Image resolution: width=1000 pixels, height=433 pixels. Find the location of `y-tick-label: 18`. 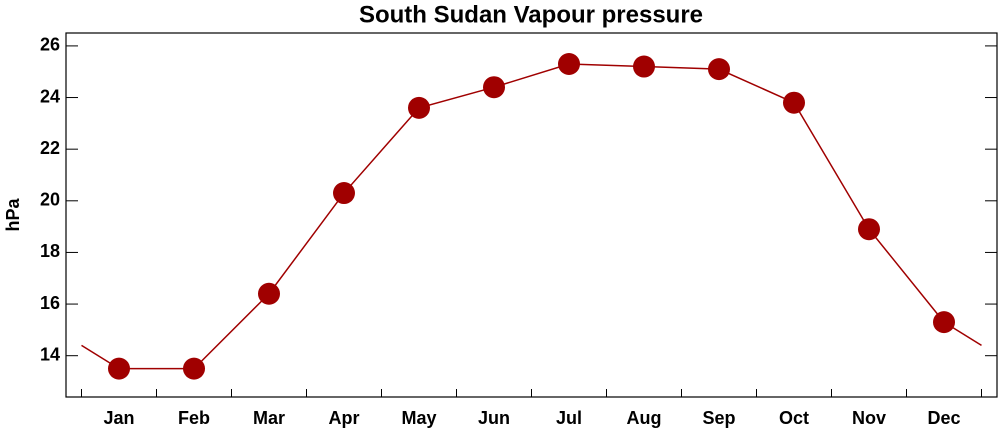

y-tick-label: 18 is located at coordinates (50, 251).